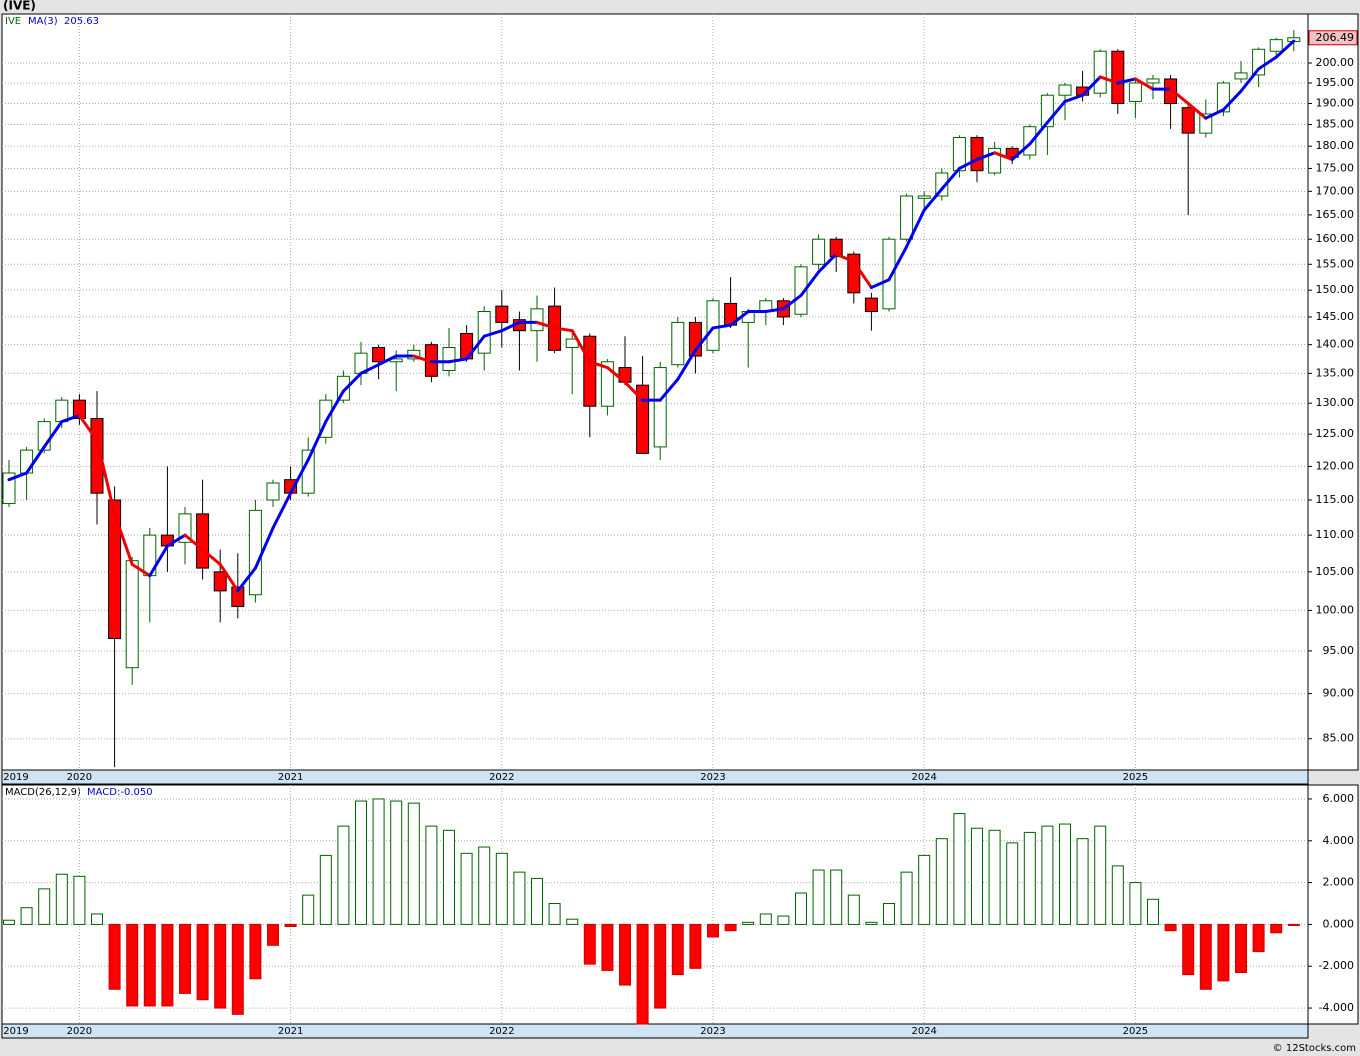  What do you see at coordinates (1335, 102) in the screenshot?
I see `y-tick-label: 190.00` at bounding box center [1335, 102].